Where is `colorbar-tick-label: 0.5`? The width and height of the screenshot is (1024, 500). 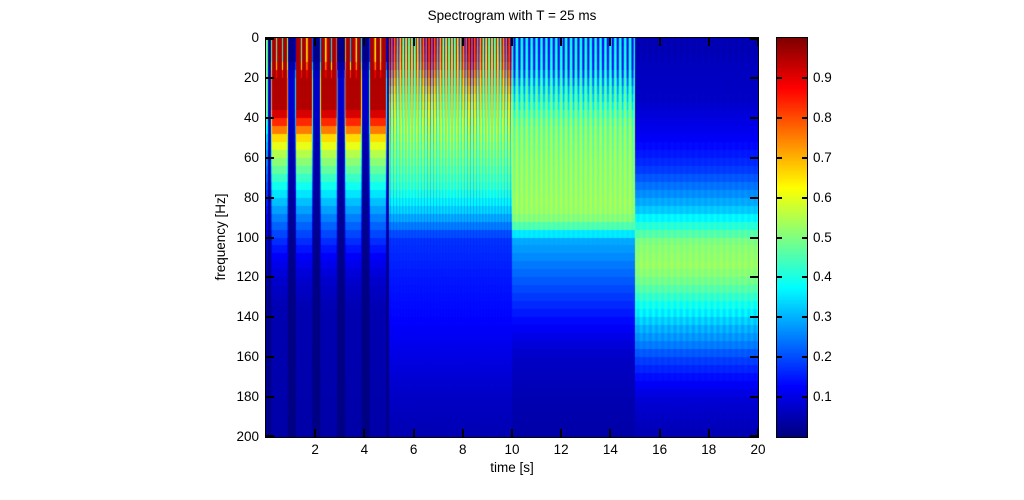
colorbar-tick-label: 0.5 is located at coordinates (822, 237).